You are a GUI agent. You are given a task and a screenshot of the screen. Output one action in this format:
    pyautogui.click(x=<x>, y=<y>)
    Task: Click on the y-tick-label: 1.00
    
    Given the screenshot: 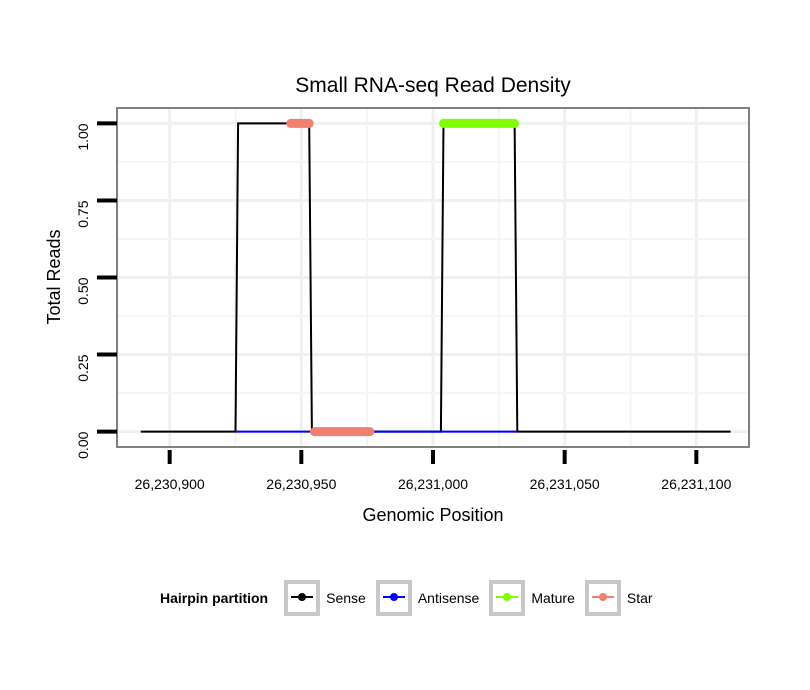 What is the action you would take?
    pyautogui.click(x=83, y=136)
    